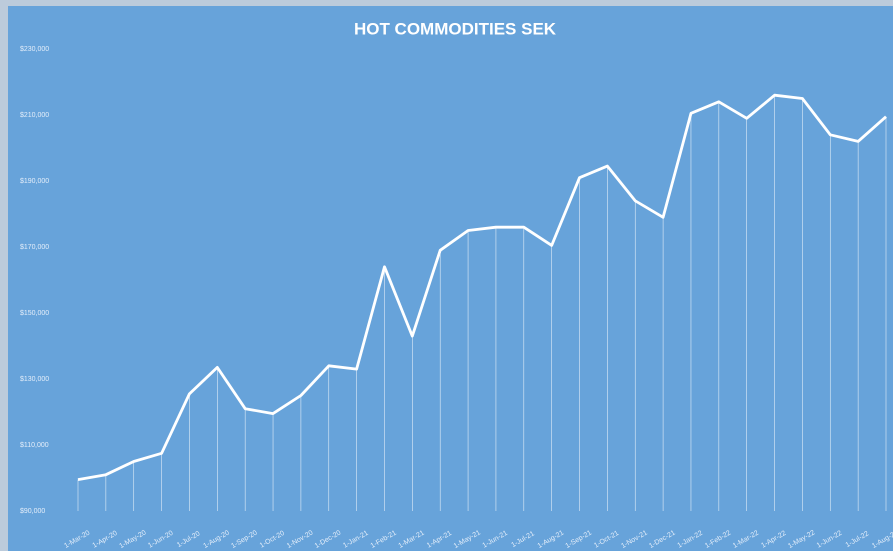 The width and height of the screenshot is (893, 551). I want to click on y-tick-label: $230,000, so click(34, 49).